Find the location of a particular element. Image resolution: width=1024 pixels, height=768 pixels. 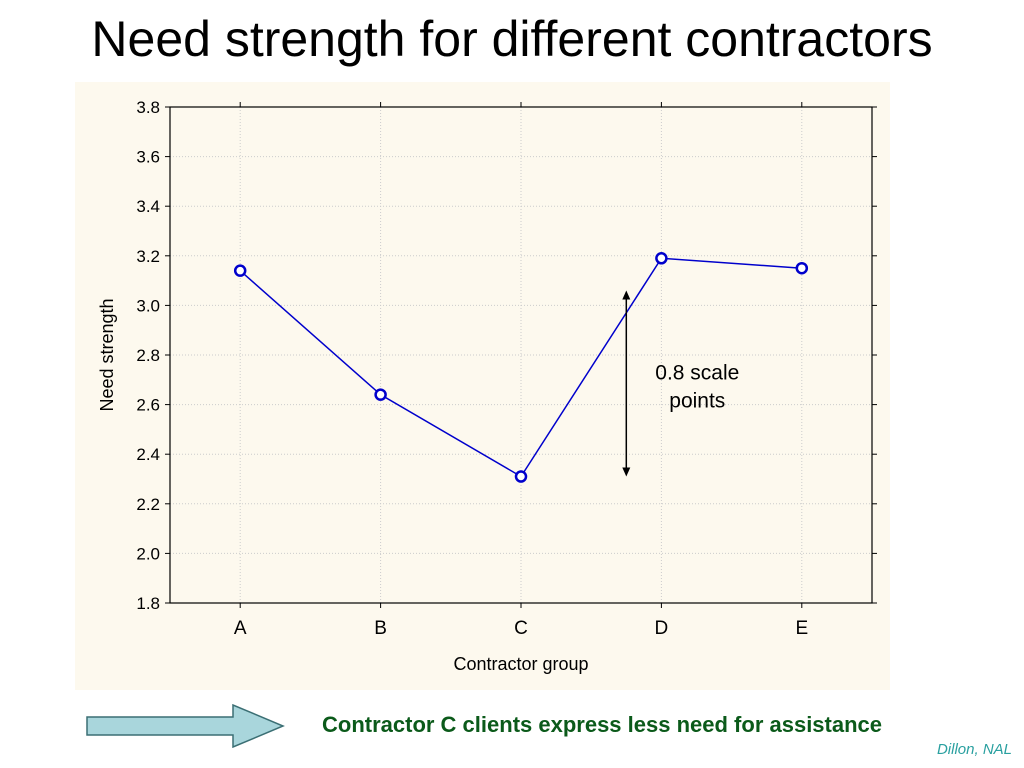

x-tick-label: A is located at coordinates (240, 628).